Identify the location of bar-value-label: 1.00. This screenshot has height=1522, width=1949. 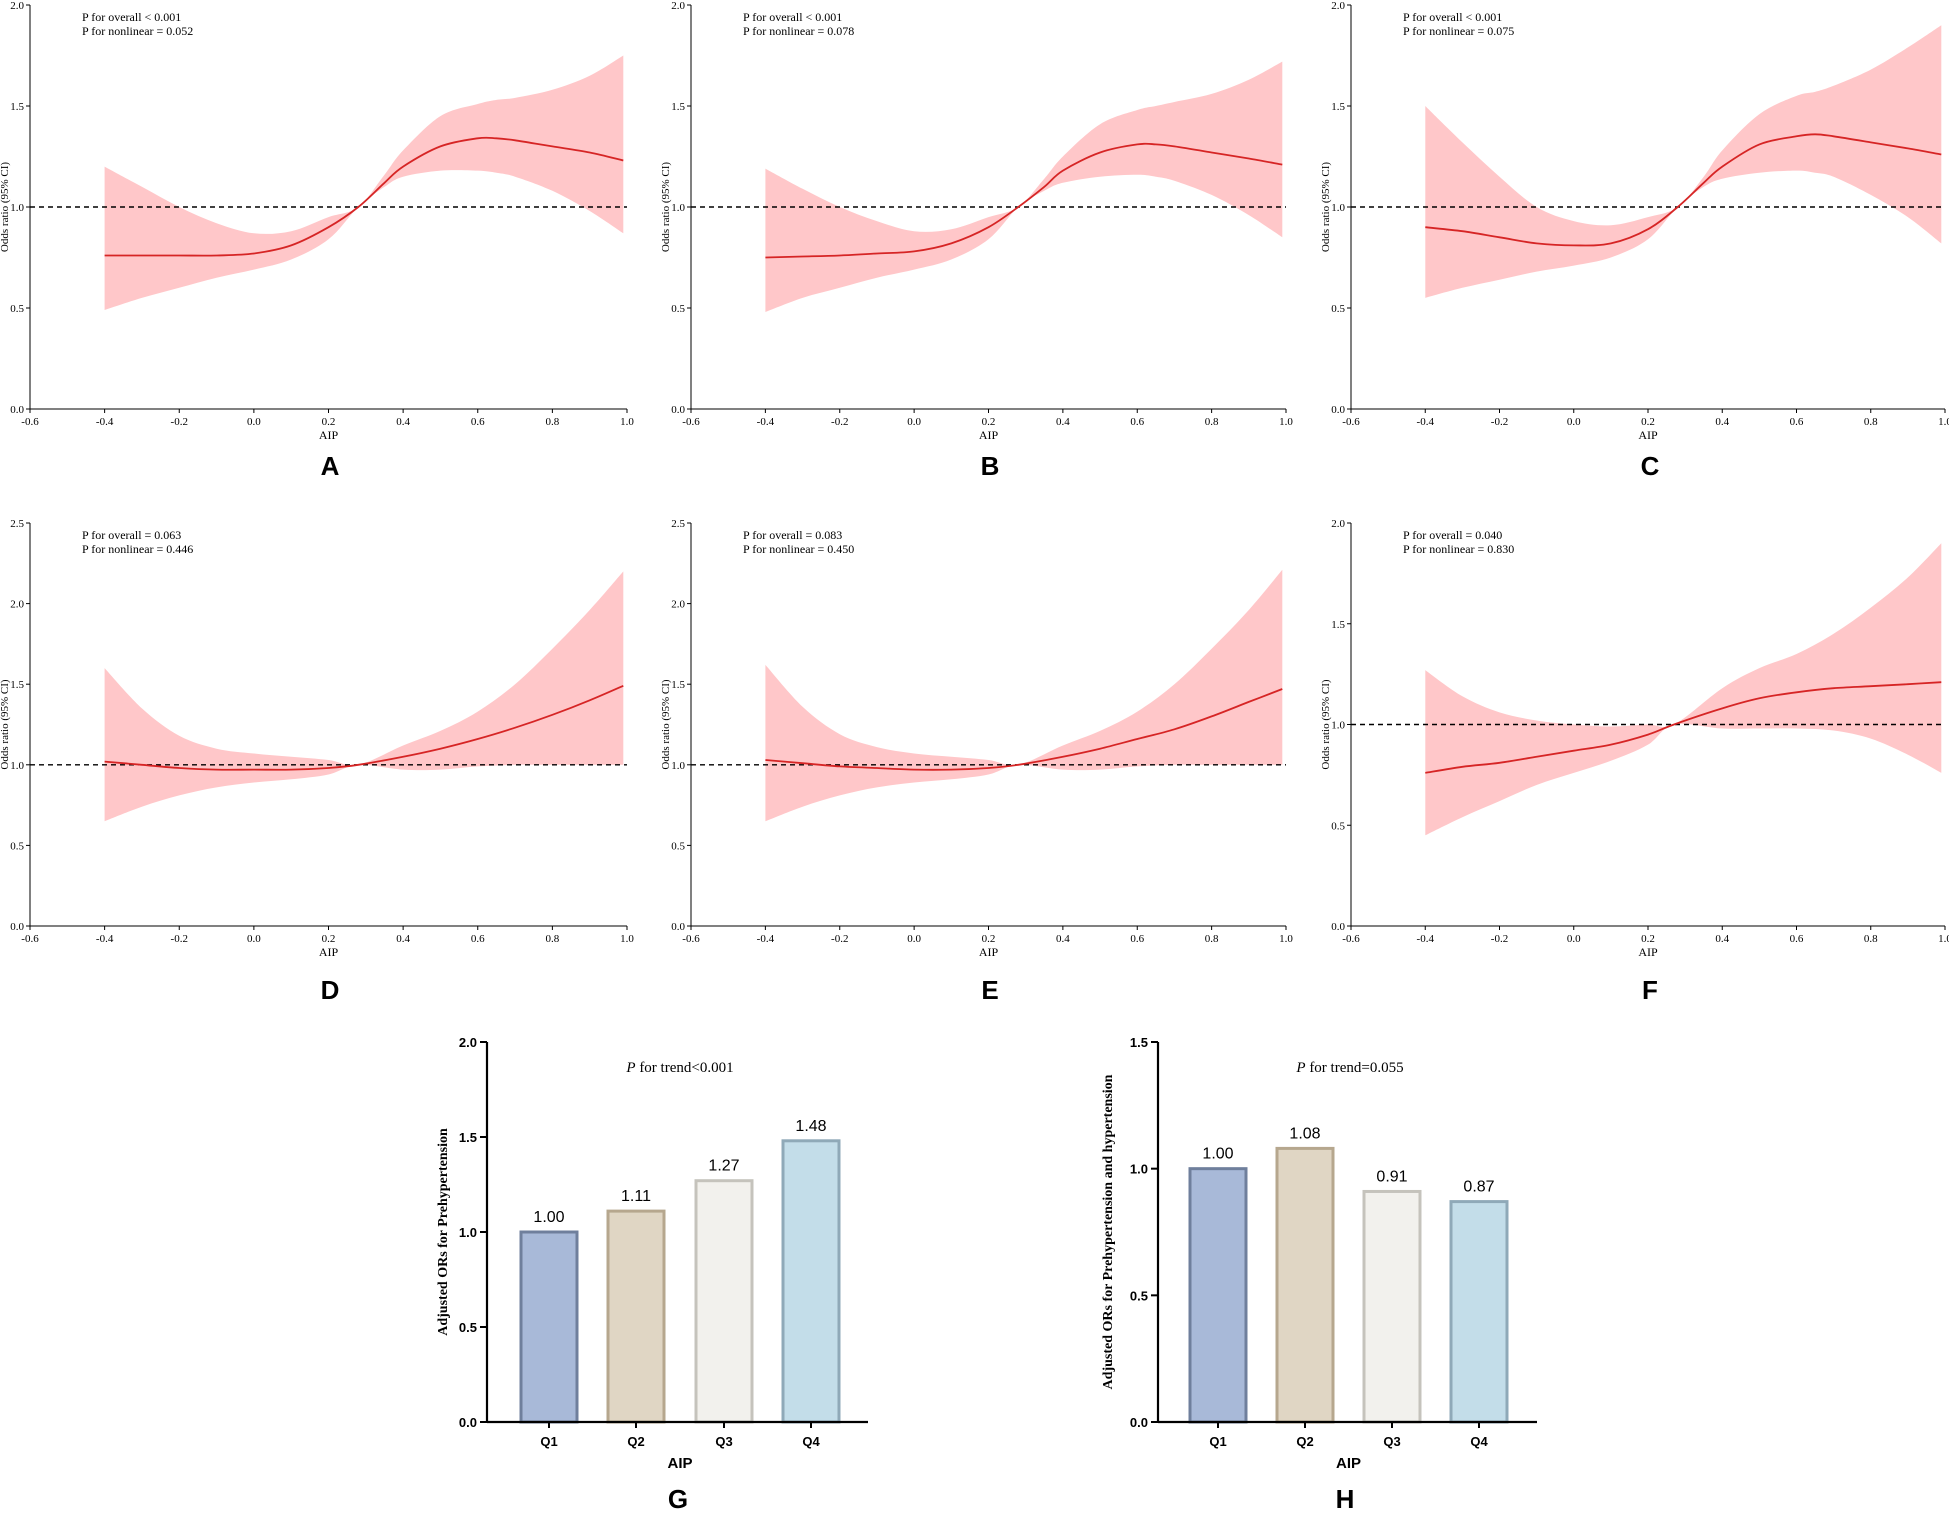
(548, 1217).